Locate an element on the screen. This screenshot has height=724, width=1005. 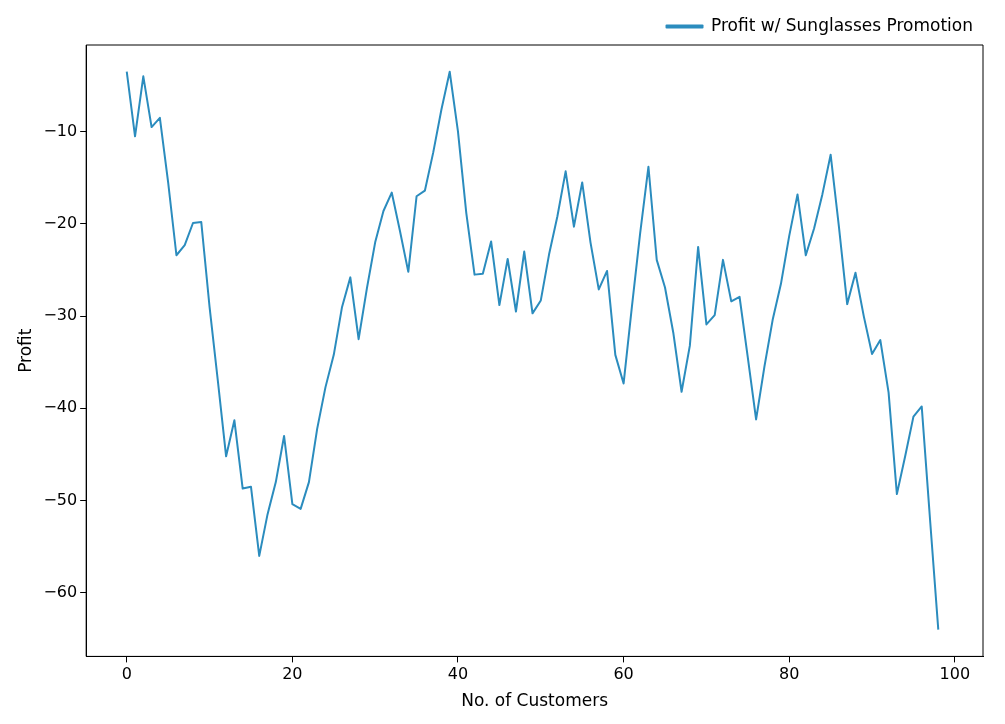
y-tick-label: −30 is located at coordinates (60, 315).